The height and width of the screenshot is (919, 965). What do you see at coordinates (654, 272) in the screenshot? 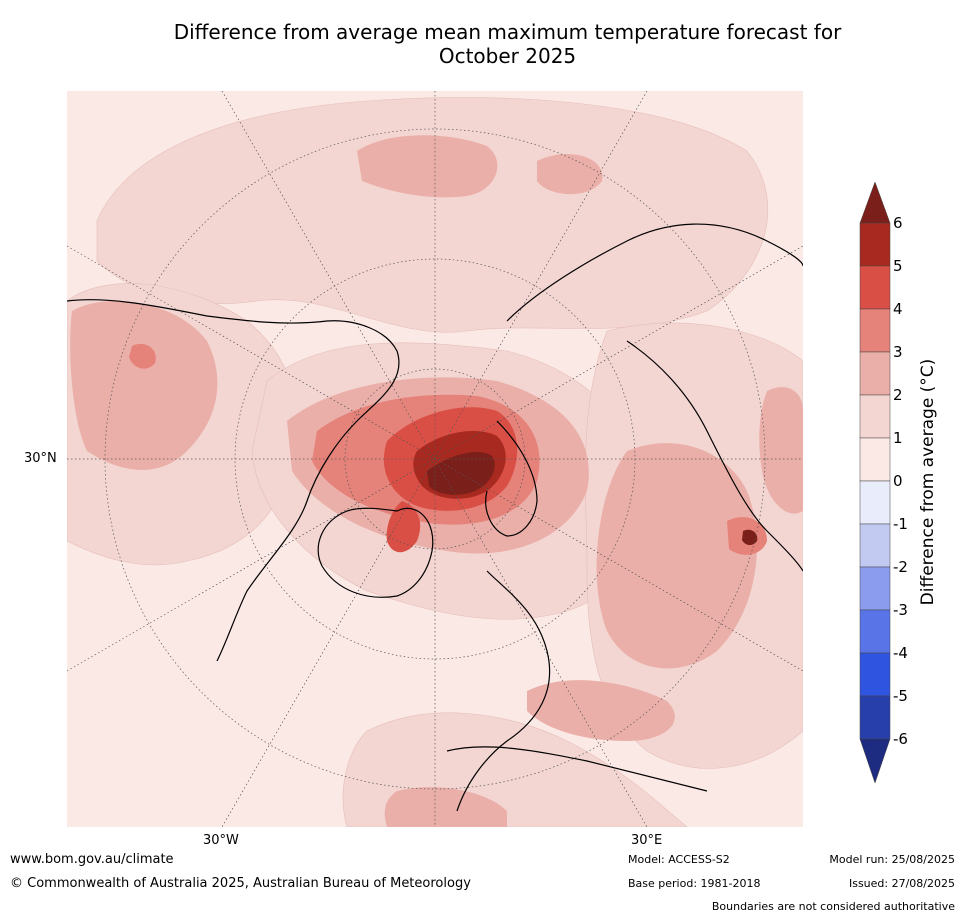
I see `coastline-eurasia-north` at bounding box center [654, 272].